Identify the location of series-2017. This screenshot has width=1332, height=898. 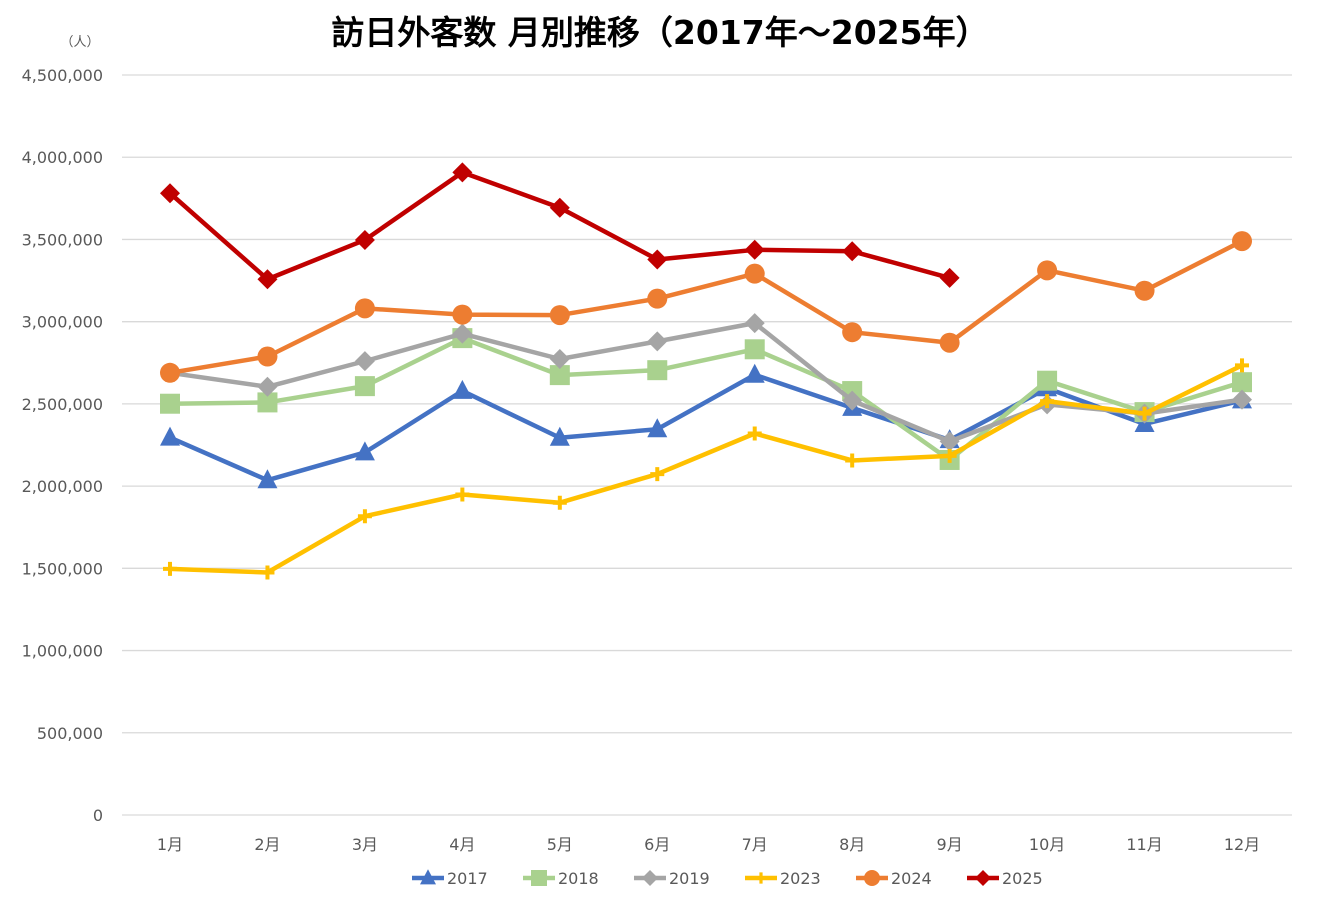
(706, 426).